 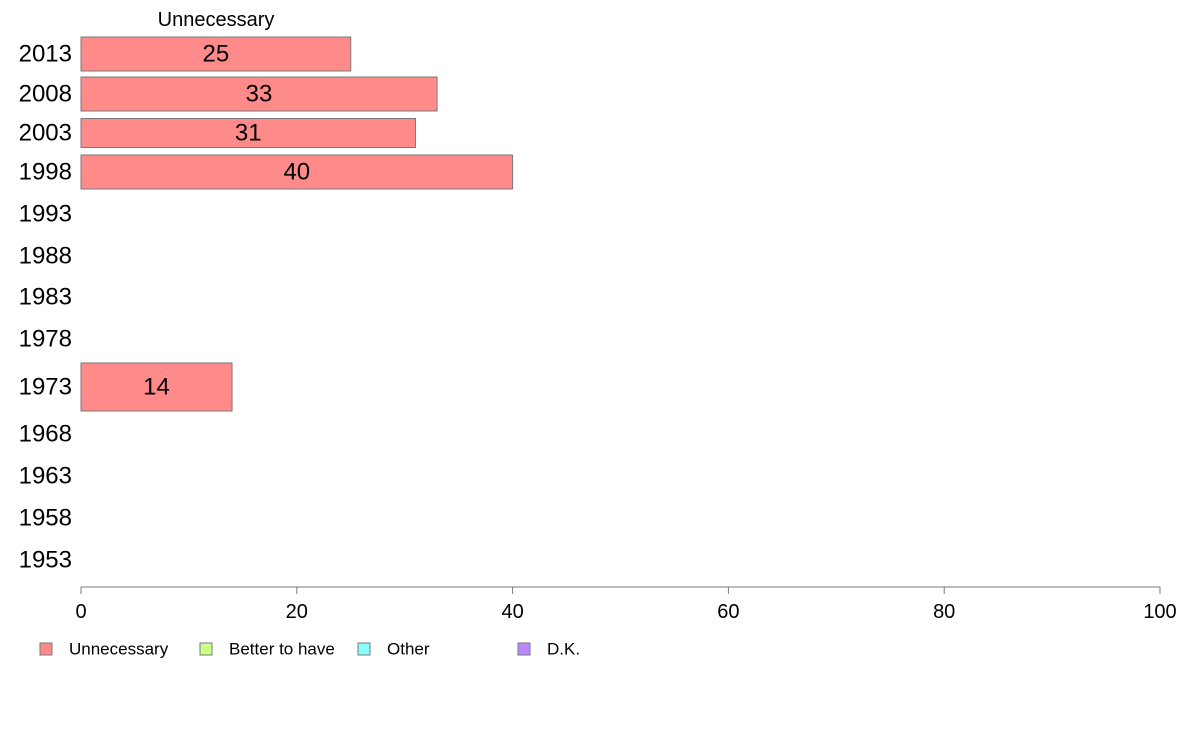 What do you see at coordinates (45, 54) in the screenshot?
I see `year-label-2013: 2013` at bounding box center [45, 54].